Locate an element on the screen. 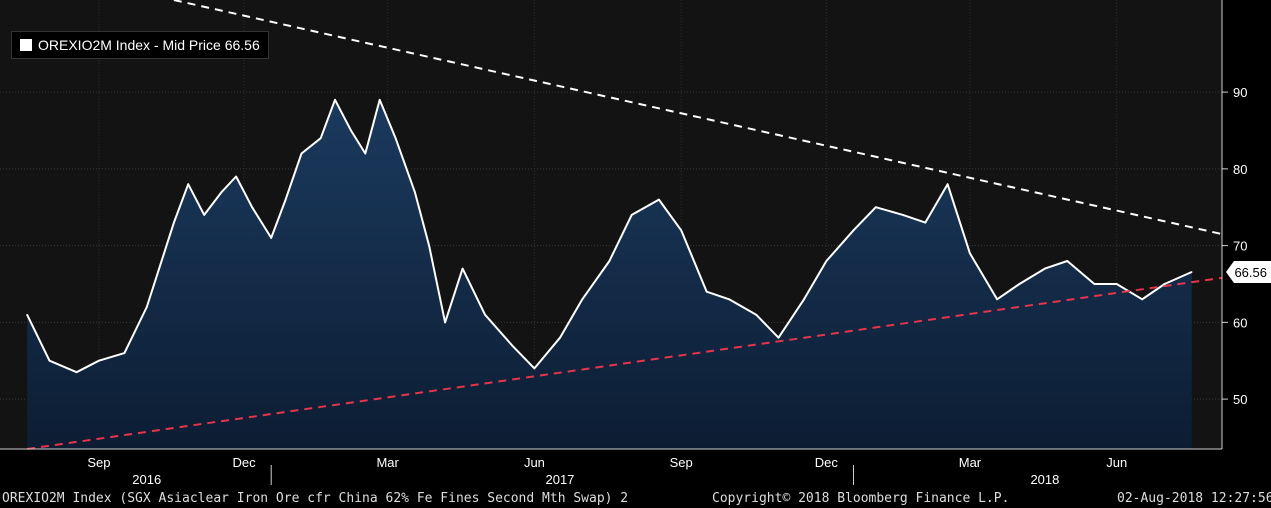  legend-label: OREXIO2M Index - Mid Price 66.56 is located at coordinates (149, 45).